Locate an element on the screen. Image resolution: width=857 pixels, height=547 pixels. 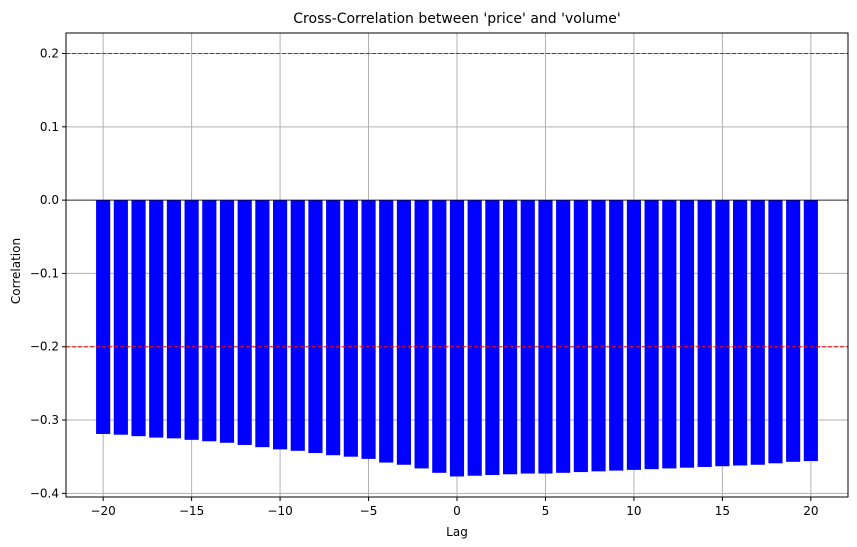
x-tick-label: −10 is located at coordinates (279, 511).